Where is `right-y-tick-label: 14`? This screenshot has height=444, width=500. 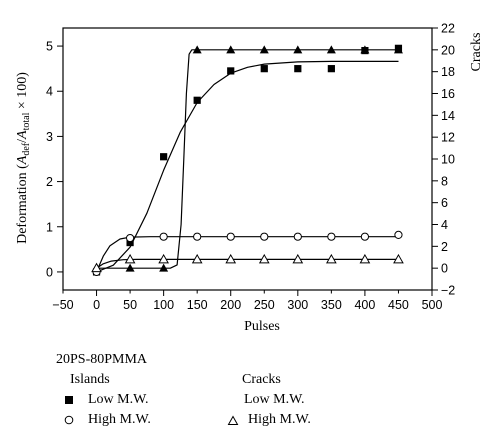
right-y-tick-label: 14 is located at coordinates (448, 116).